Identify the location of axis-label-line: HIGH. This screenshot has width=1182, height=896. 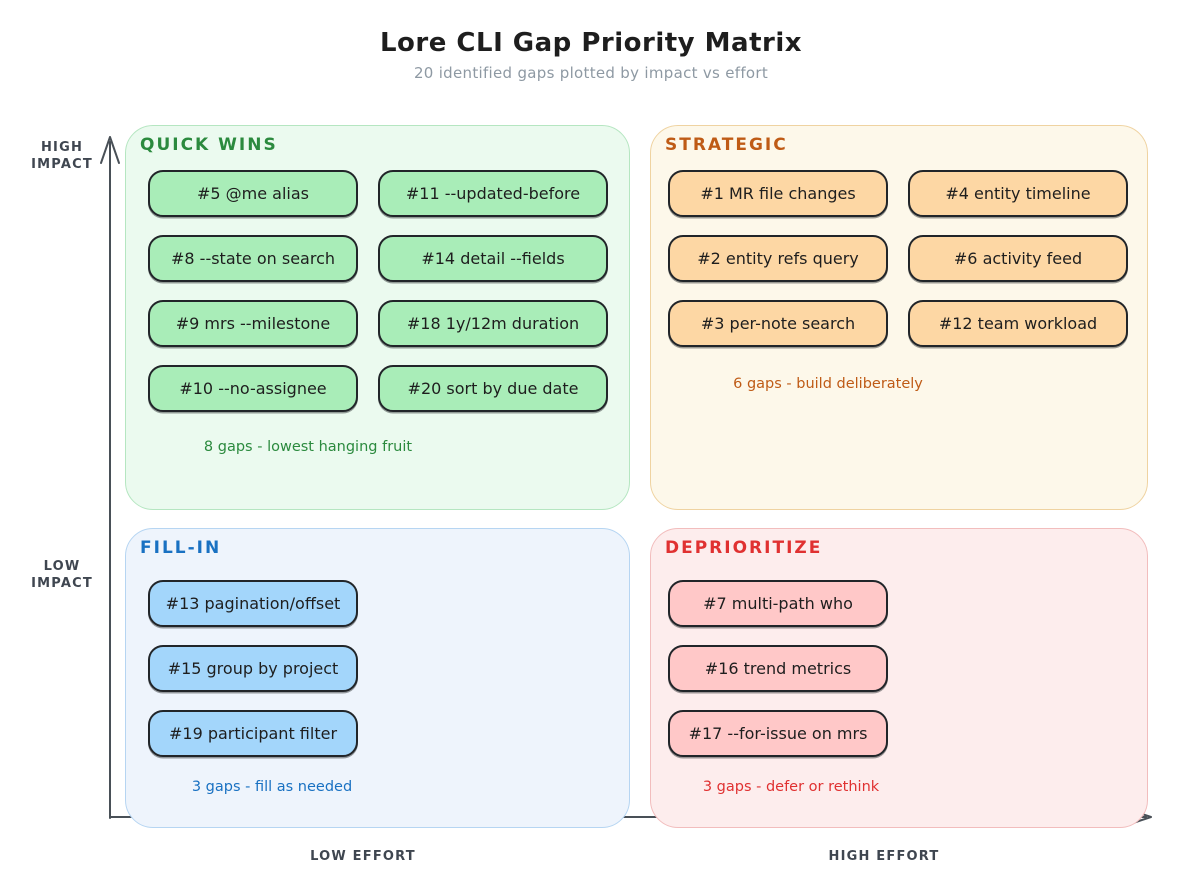
(62, 147).